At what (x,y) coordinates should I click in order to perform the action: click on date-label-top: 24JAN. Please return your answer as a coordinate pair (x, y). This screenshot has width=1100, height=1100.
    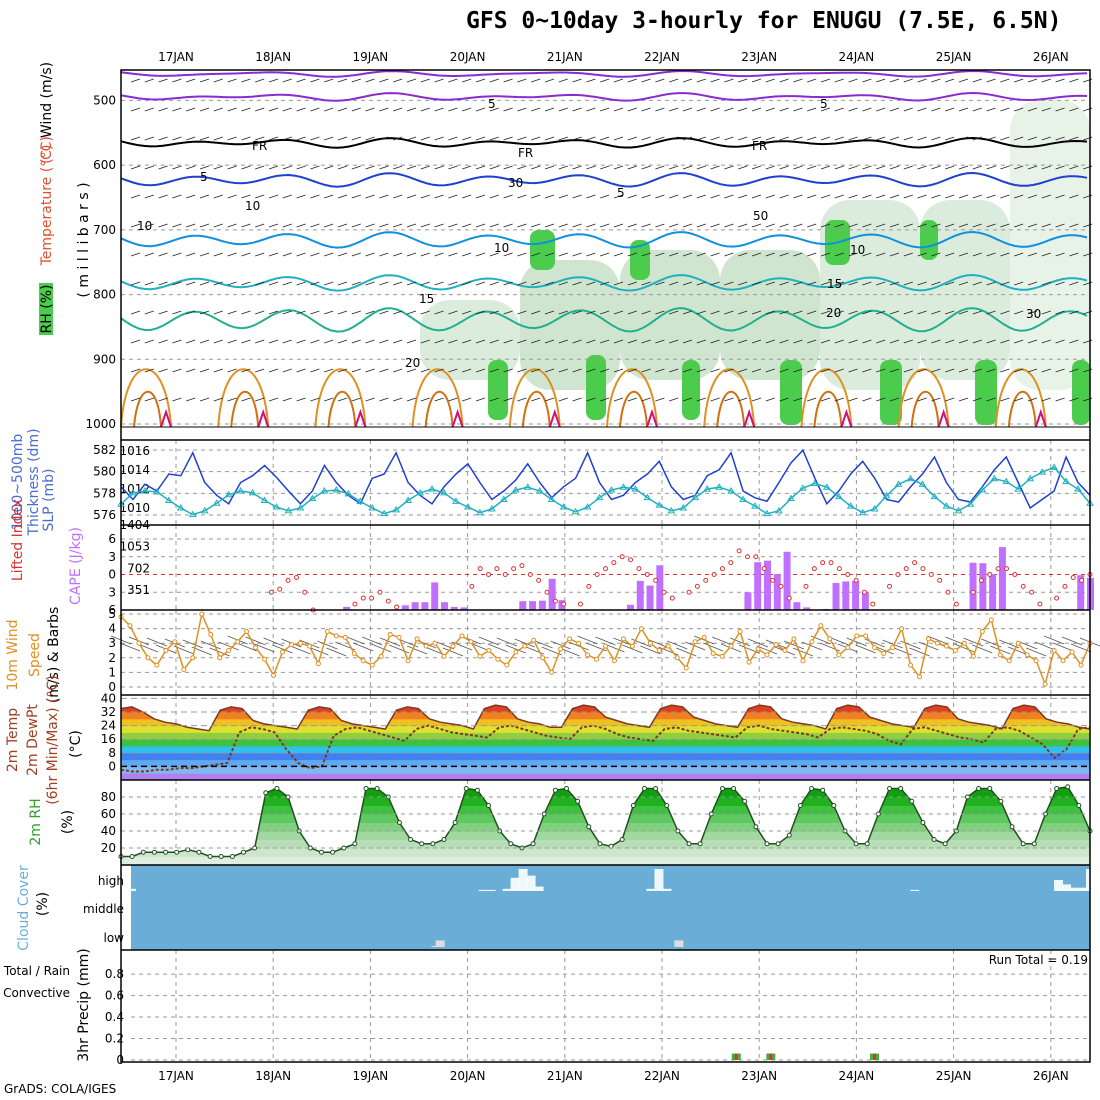
    Looking at the image, I should click on (857, 57).